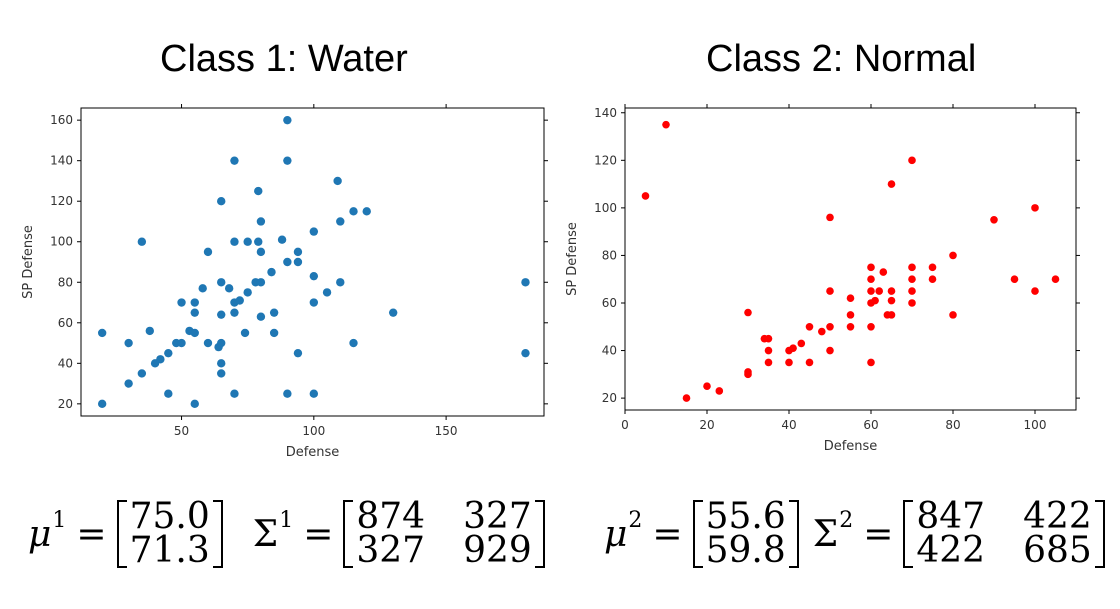  Describe the element at coordinates (841, 59) in the screenshot. I see `chart-title-class-2: Class 2: Normal` at that location.